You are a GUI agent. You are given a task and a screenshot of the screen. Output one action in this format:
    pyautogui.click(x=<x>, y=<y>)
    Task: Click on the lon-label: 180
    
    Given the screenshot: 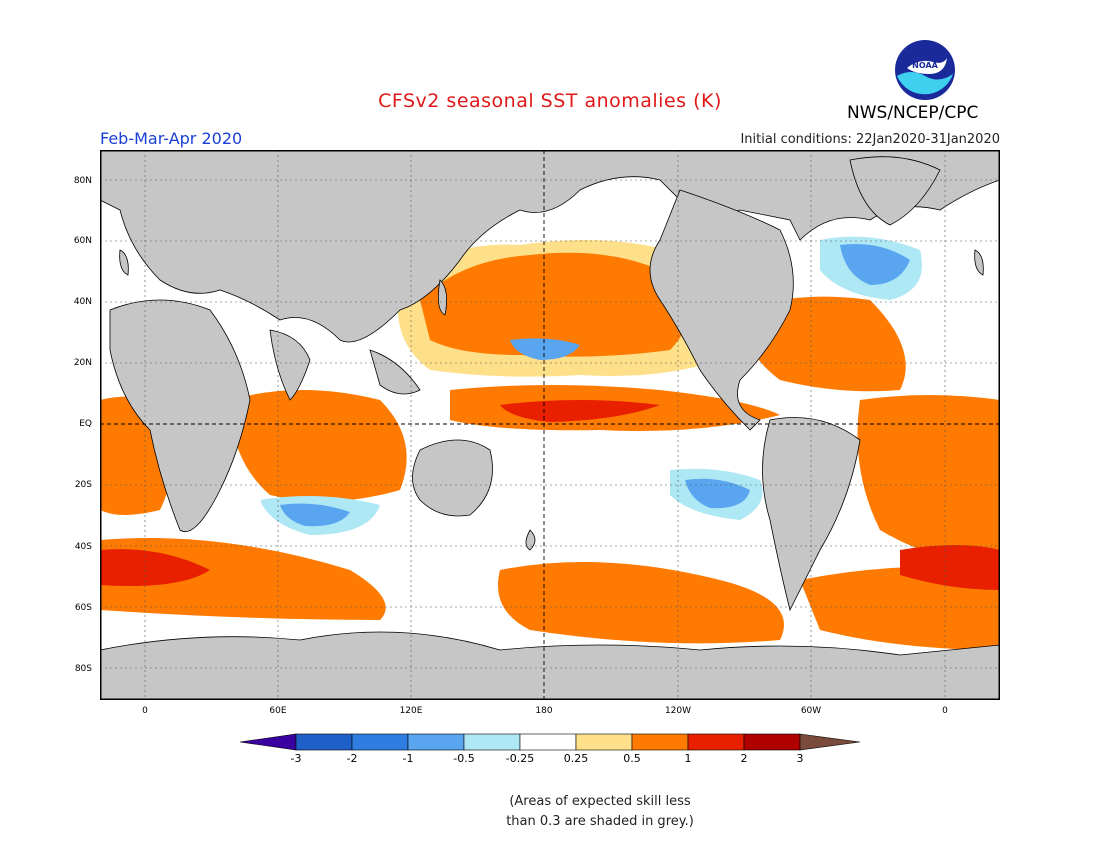 What is the action you would take?
    pyautogui.click(x=544, y=711)
    